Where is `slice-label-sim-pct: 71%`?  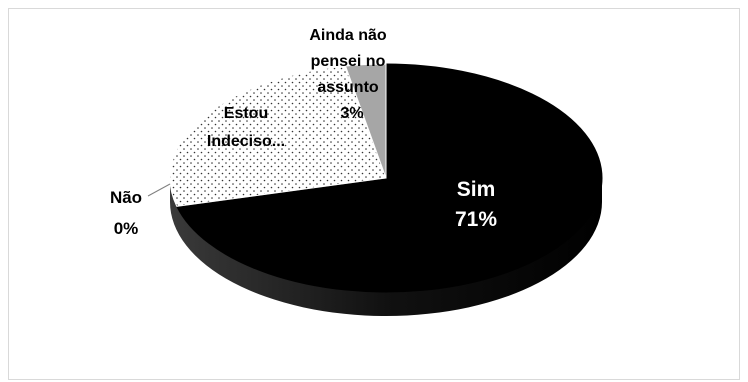 slice-label-sim-pct: 71% is located at coordinates (476, 219).